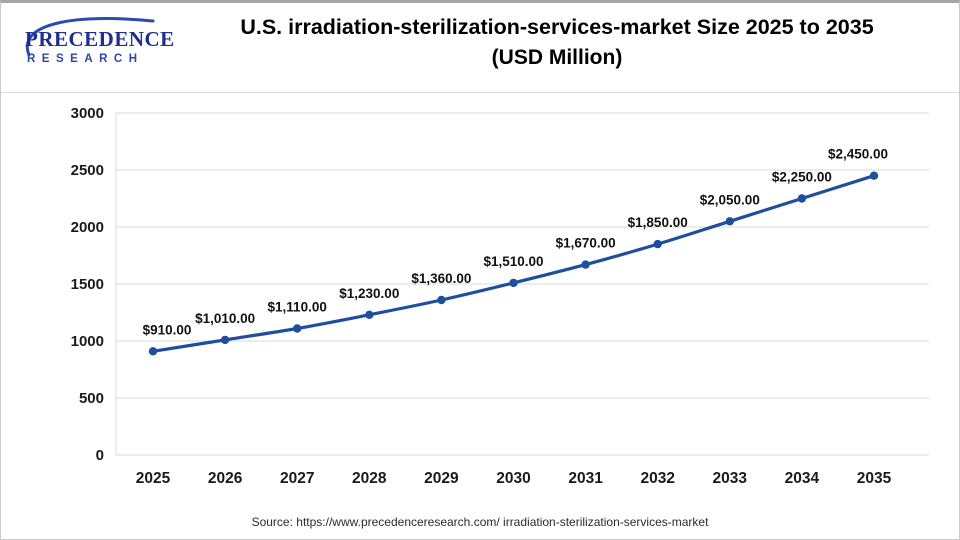  What do you see at coordinates (586, 243) in the screenshot?
I see `data-point-label: $1,670.00` at bounding box center [586, 243].